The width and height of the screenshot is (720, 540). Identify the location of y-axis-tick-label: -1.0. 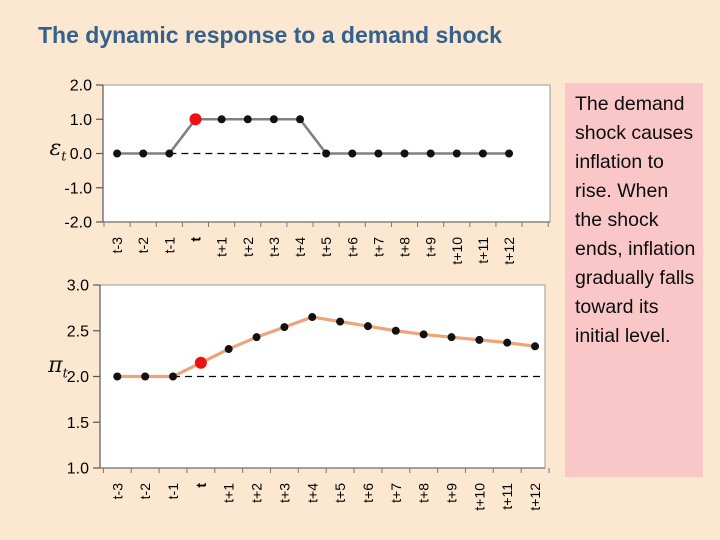
(78, 188).